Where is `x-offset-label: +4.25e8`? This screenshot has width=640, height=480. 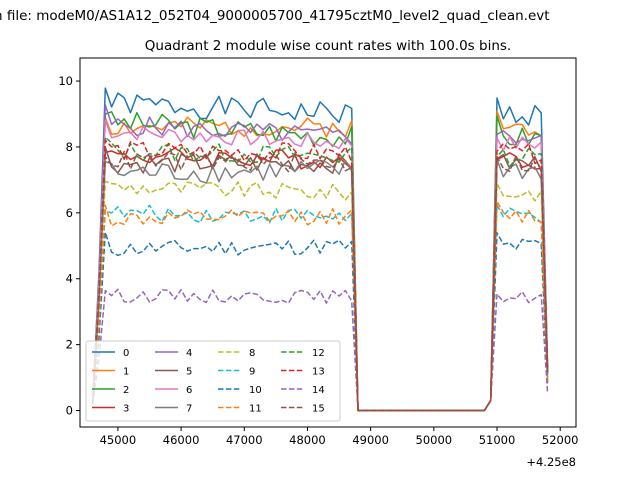
x-offset-label: +4.25e8 is located at coordinates (551, 462).